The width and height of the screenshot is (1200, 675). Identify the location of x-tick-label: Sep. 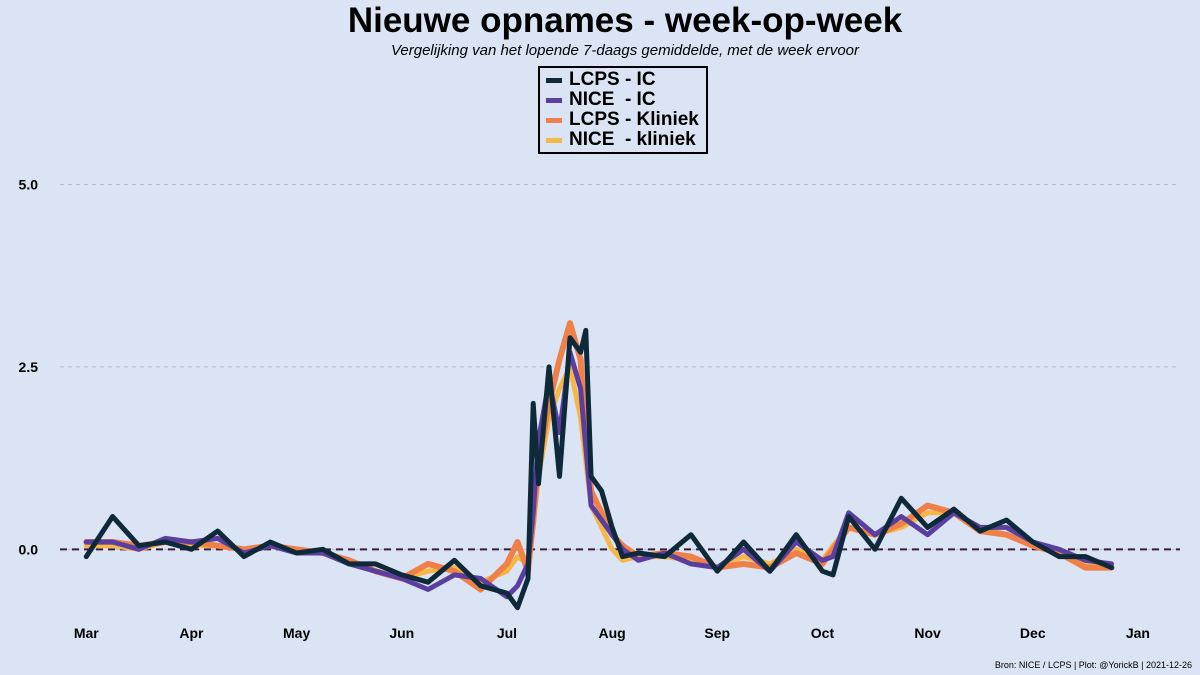
(717, 633).